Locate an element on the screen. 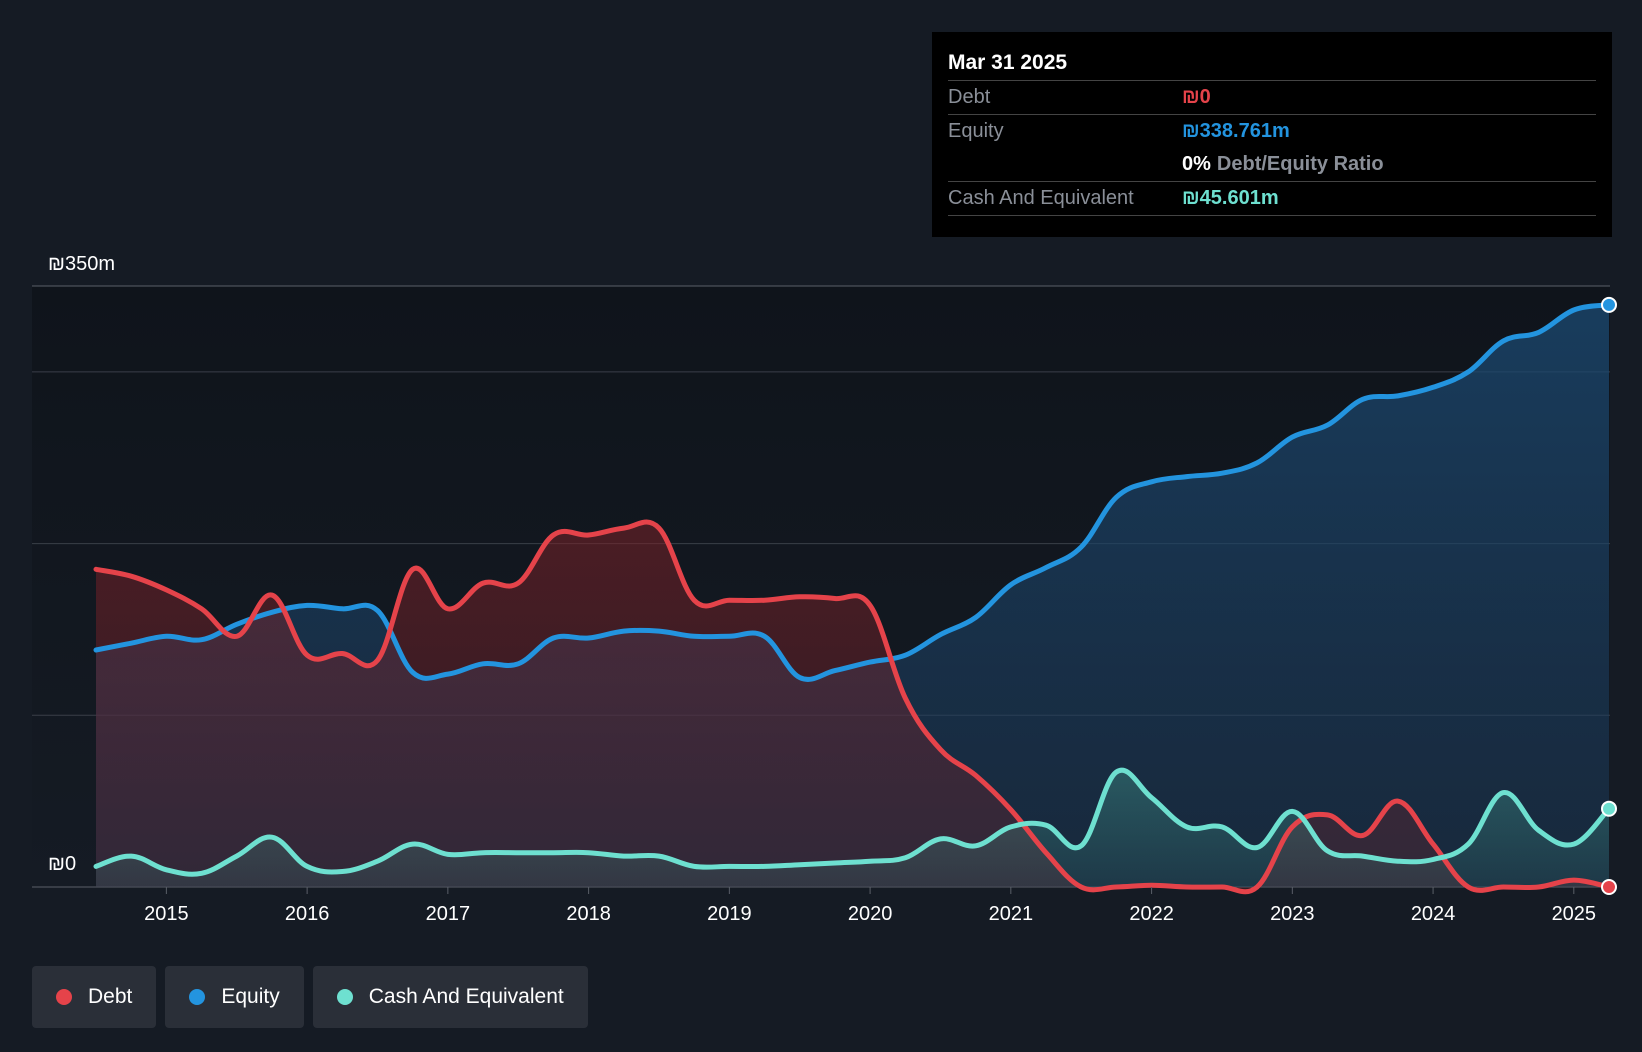 This screenshot has width=1642, height=1052. debt-dot-icon is located at coordinates (64, 997).